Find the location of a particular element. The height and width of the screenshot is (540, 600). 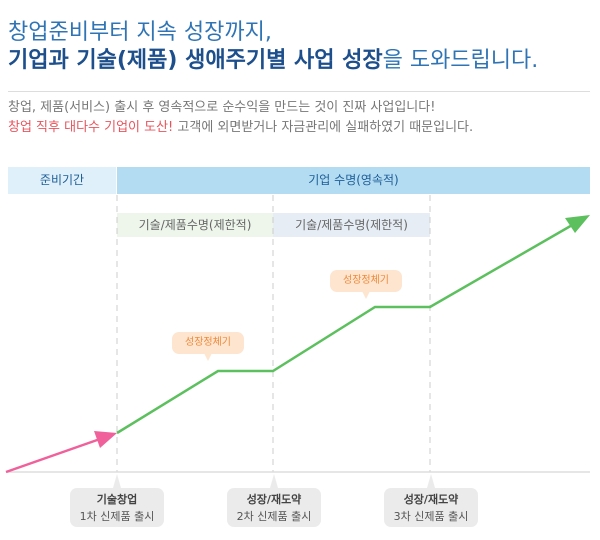

divider is located at coordinates (299, 91).